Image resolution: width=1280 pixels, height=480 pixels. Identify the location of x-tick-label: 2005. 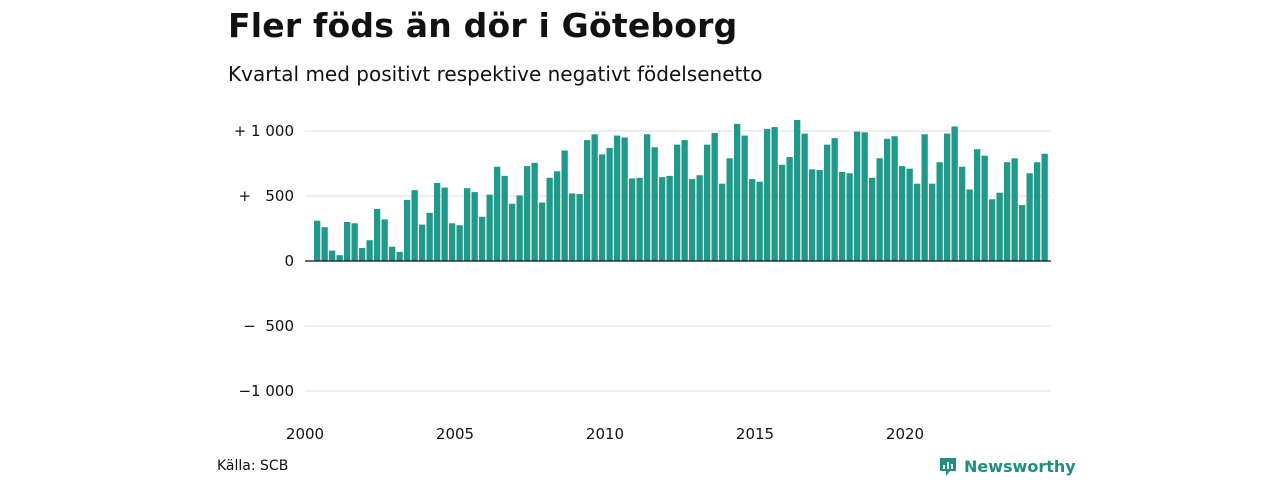
(455, 434).